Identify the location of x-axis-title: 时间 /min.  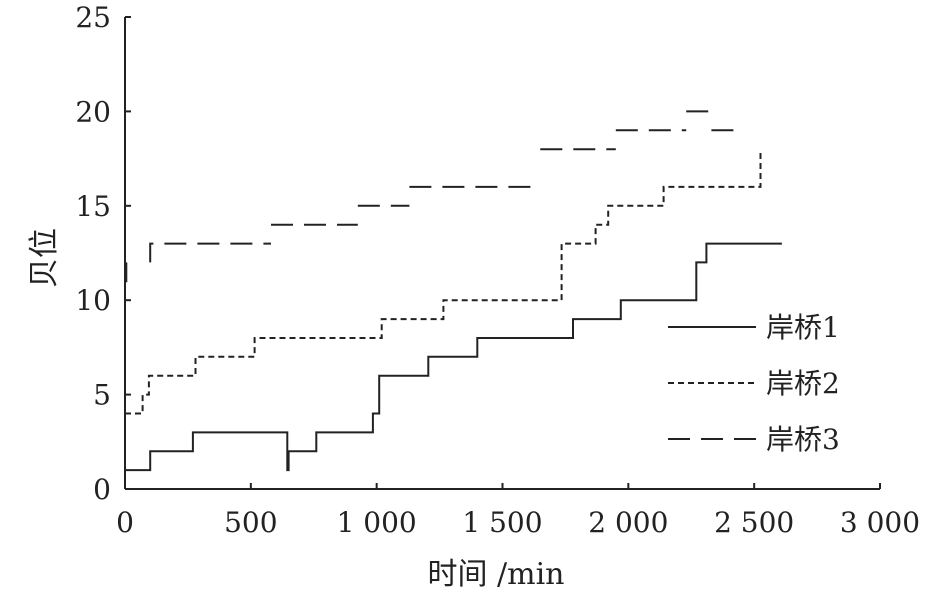
(495, 574).